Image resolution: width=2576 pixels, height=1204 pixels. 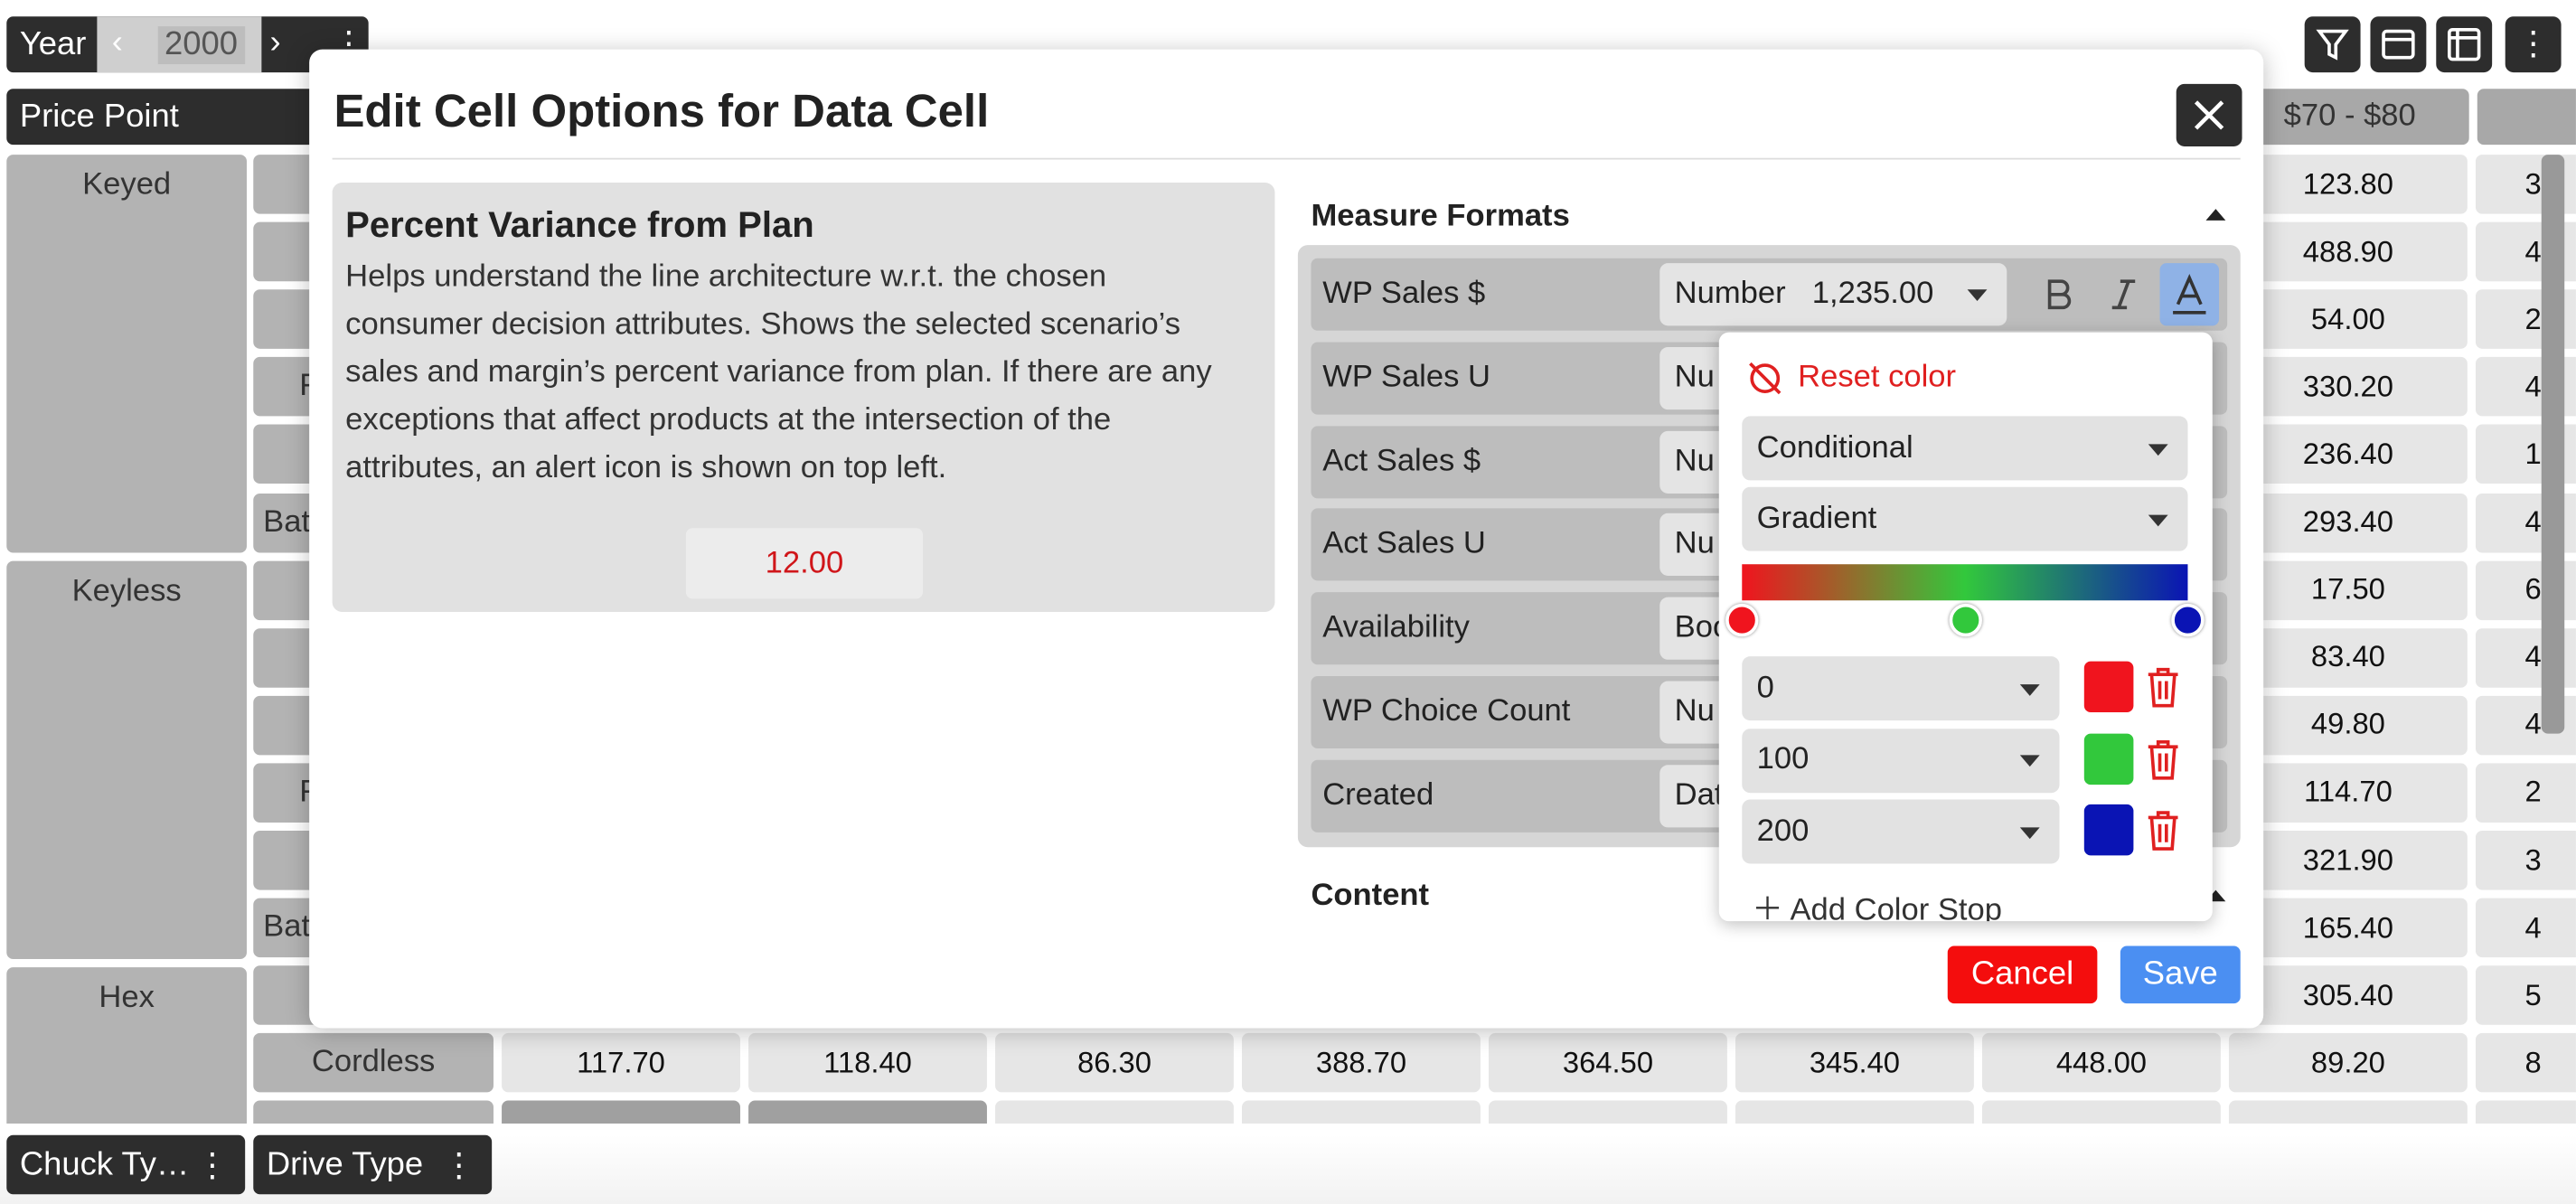 What do you see at coordinates (1896, 907) in the screenshot?
I see `add-label: Add Color Stop` at bounding box center [1896, 907].